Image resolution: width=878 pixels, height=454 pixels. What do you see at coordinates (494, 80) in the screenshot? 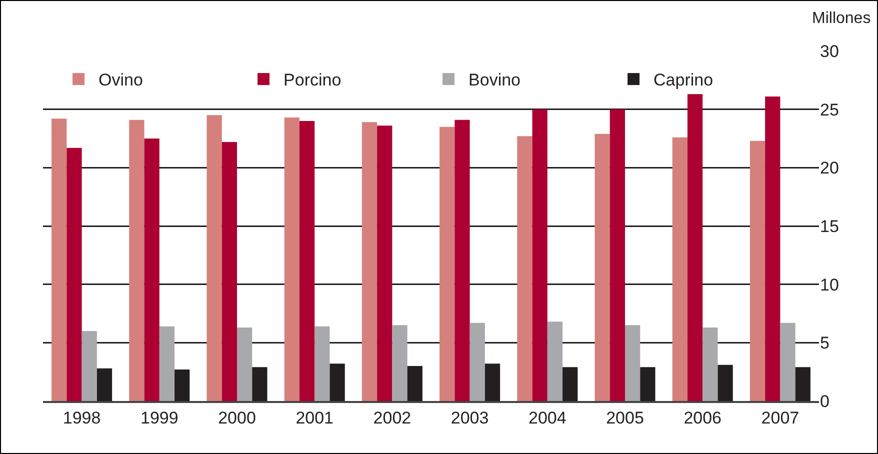
I see `legend-label: Bovino` at bounding box center [494, 80].